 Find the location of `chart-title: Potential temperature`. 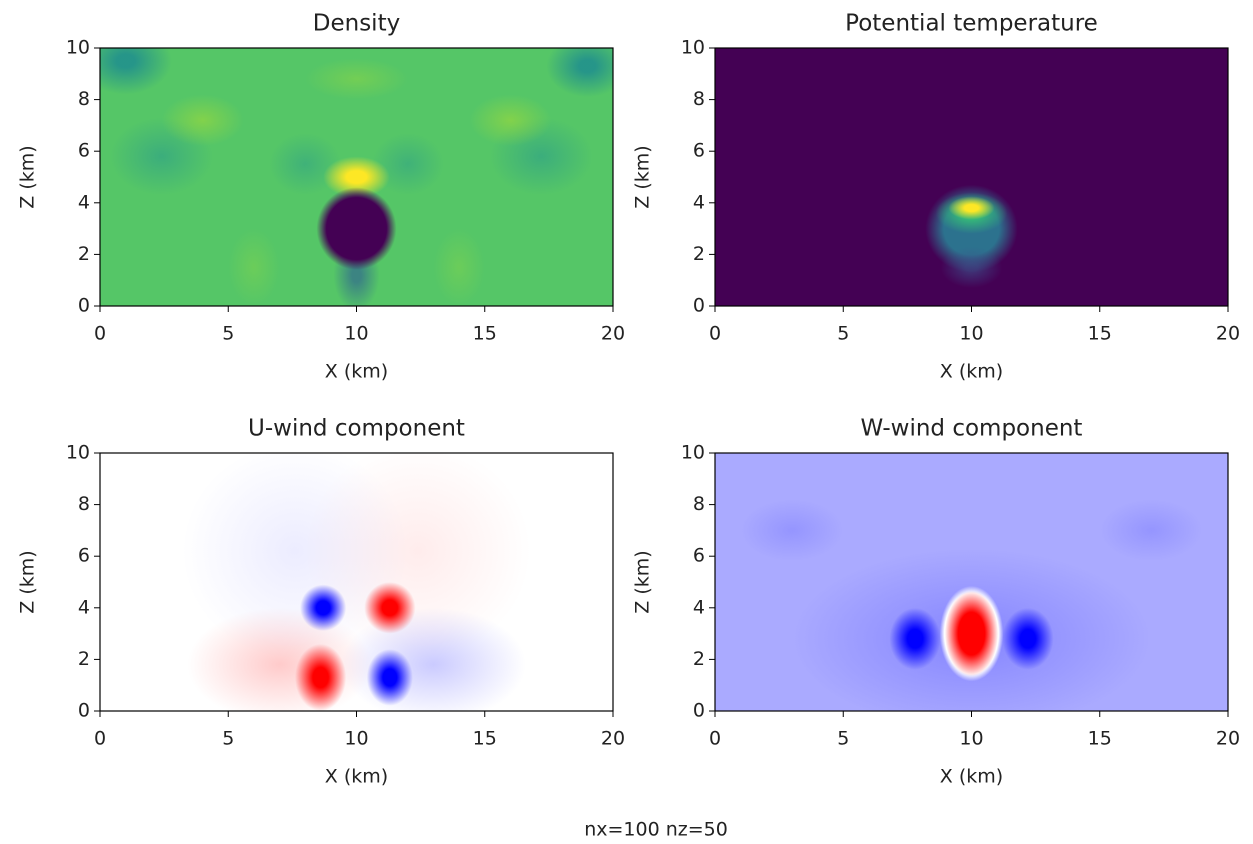

chart-title: Potential temperature is located at coordinates (971, 24).